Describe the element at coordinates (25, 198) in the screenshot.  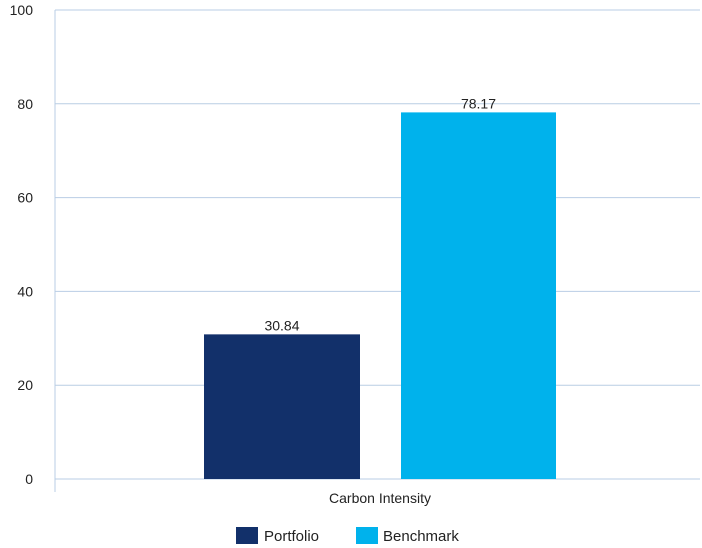
I see `y-tick-label-60: 60` at that location.